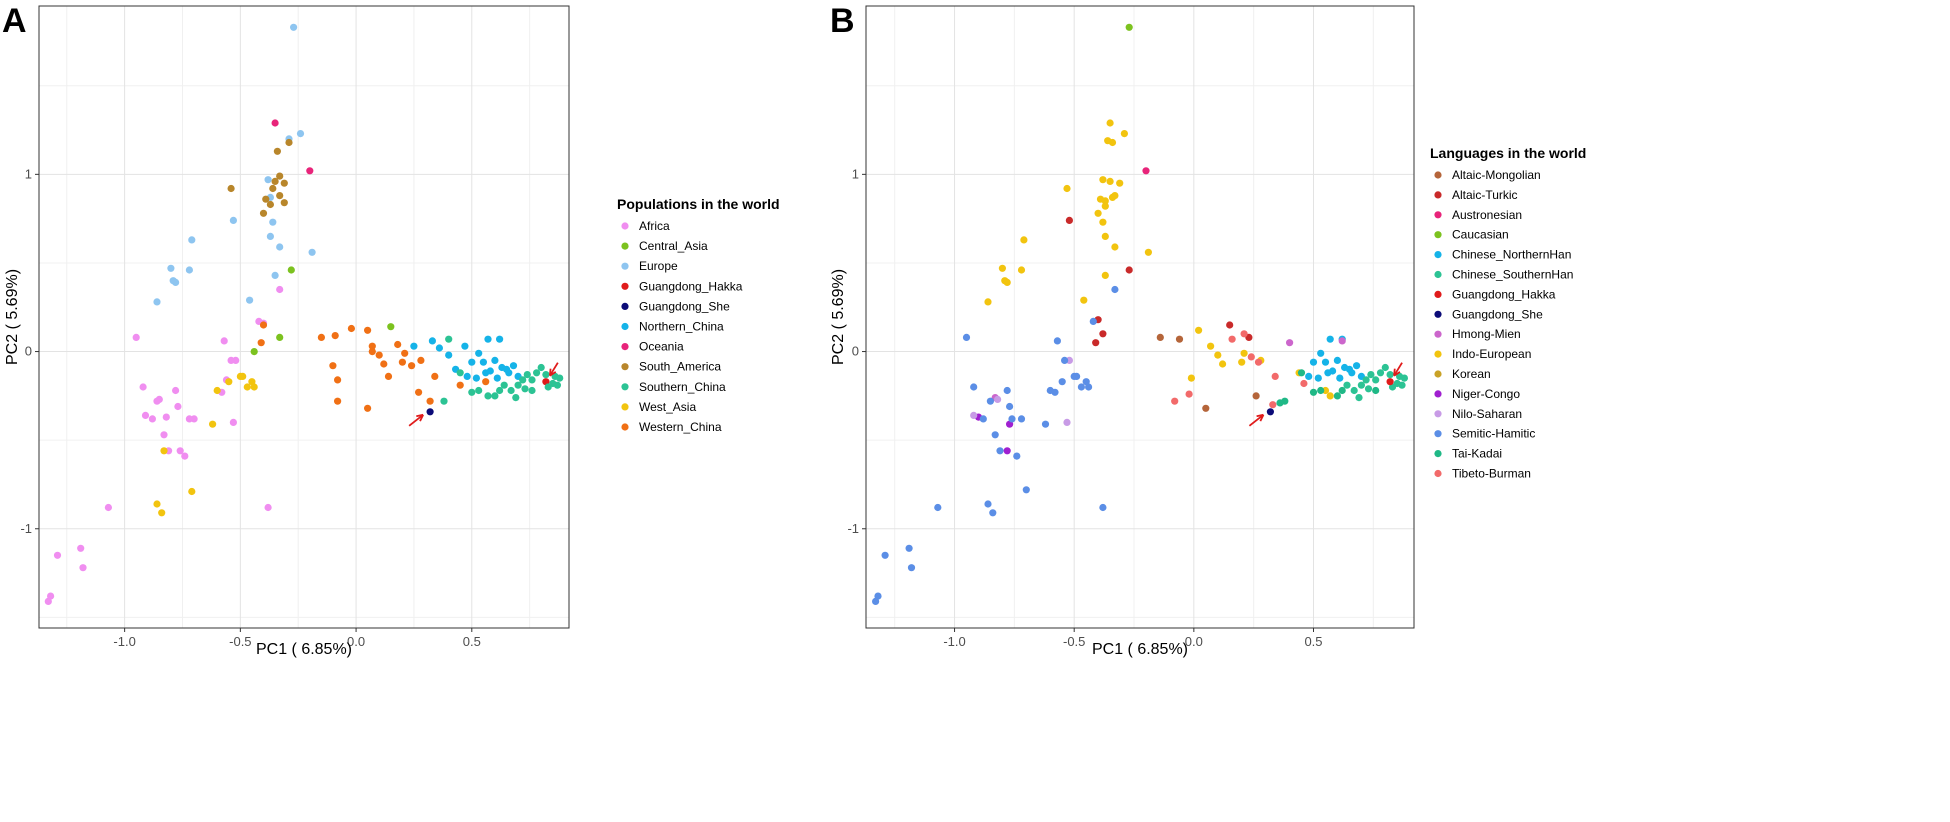 The image size is (1950, 822). What do you see at coordinates (681, 327) in the screenshot?
I see `legend-label: Northern_China` at bounding box center [681, 327].